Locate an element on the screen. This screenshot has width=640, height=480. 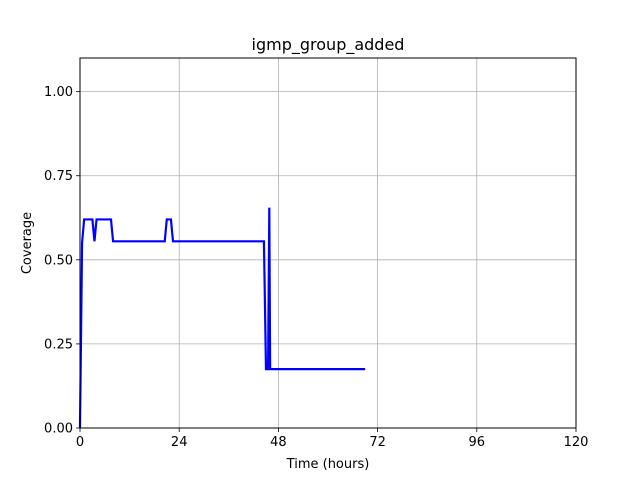
x-tick-label: 0 is located at coordinates (80, 442).